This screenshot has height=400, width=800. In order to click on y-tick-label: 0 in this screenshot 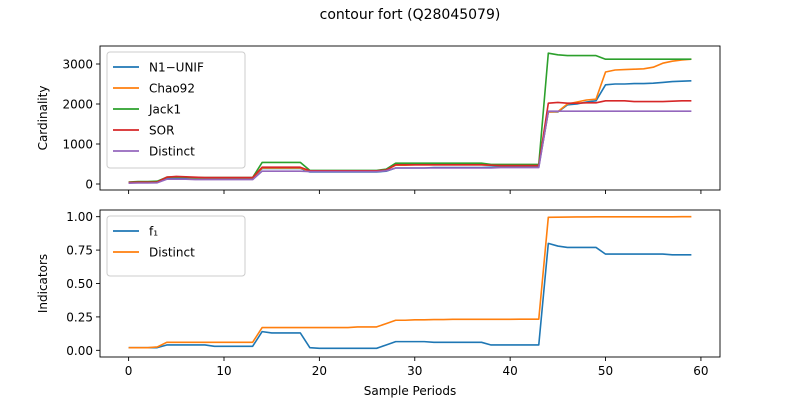, I will do `click(89, 185)`.